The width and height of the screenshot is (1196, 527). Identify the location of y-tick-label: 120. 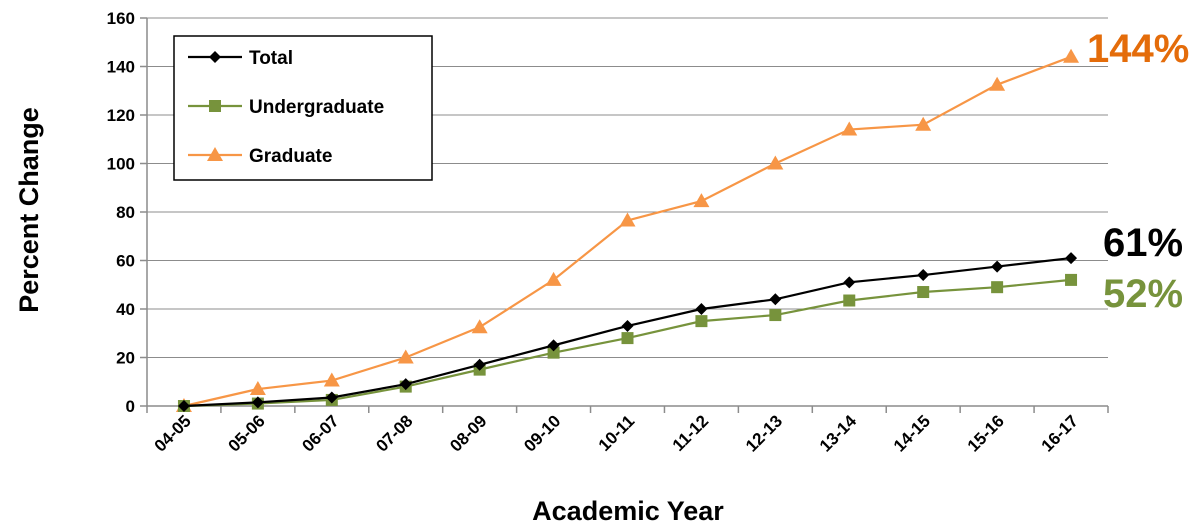
(121, 115).